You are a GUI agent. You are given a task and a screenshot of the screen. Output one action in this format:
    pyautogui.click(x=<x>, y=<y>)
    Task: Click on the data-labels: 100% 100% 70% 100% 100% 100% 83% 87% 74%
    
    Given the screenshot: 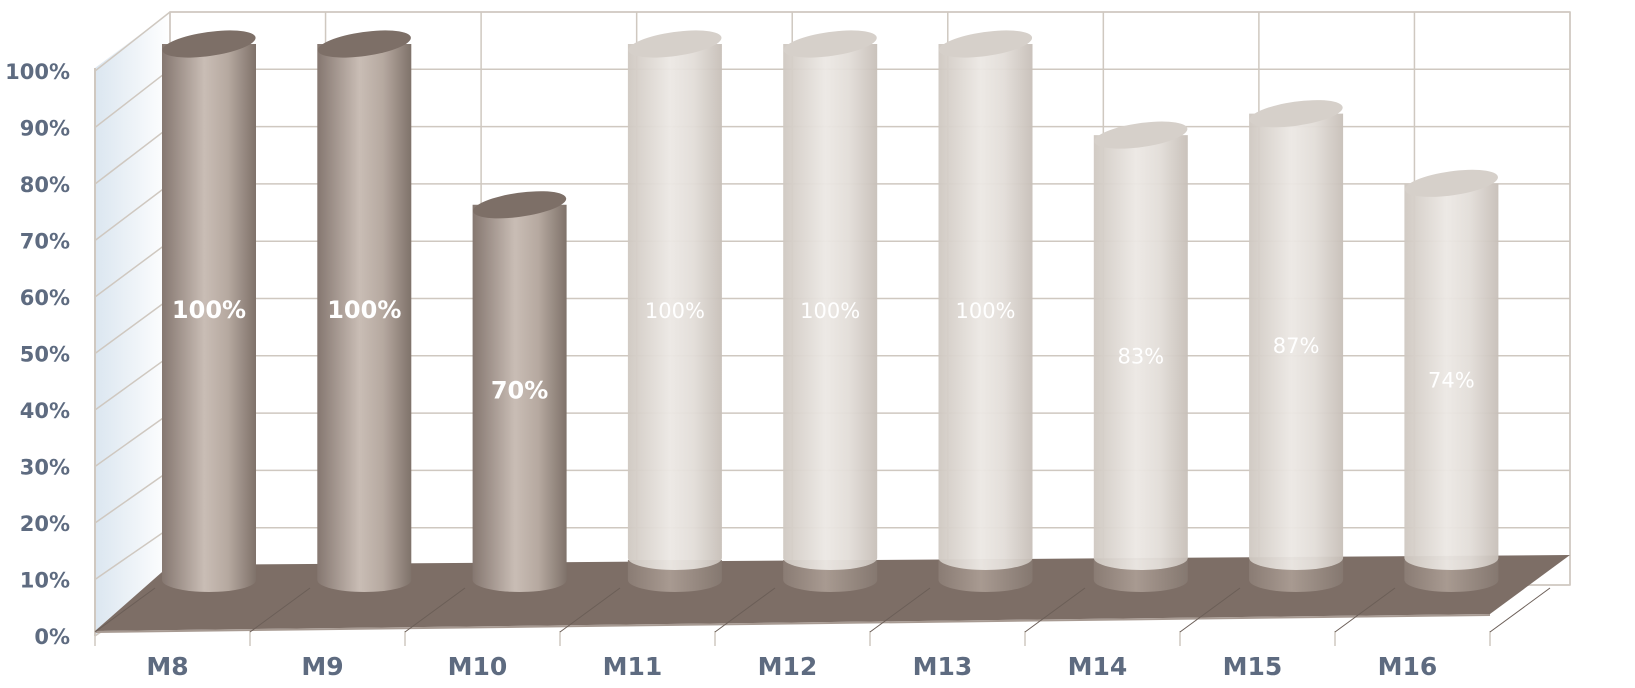 What is the action you would take?
    pyautogui.click(x=823, y=350)
    